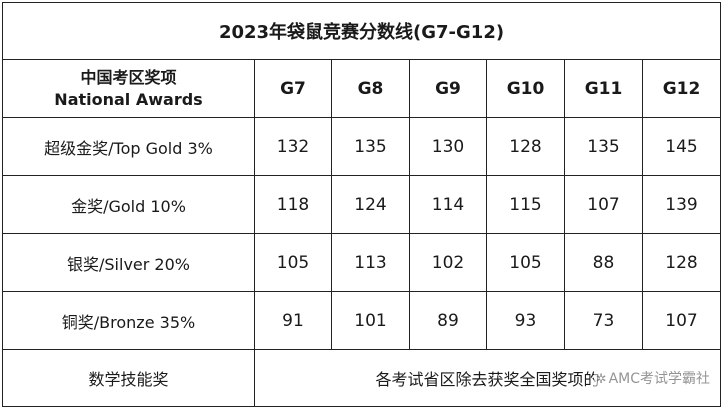 The width and height of the screenshot is (725, 407). What do you see at coordinates (448, 88) in the screenshot?
I see `grade-header-g9: G9` at bounding box center [448, 88].